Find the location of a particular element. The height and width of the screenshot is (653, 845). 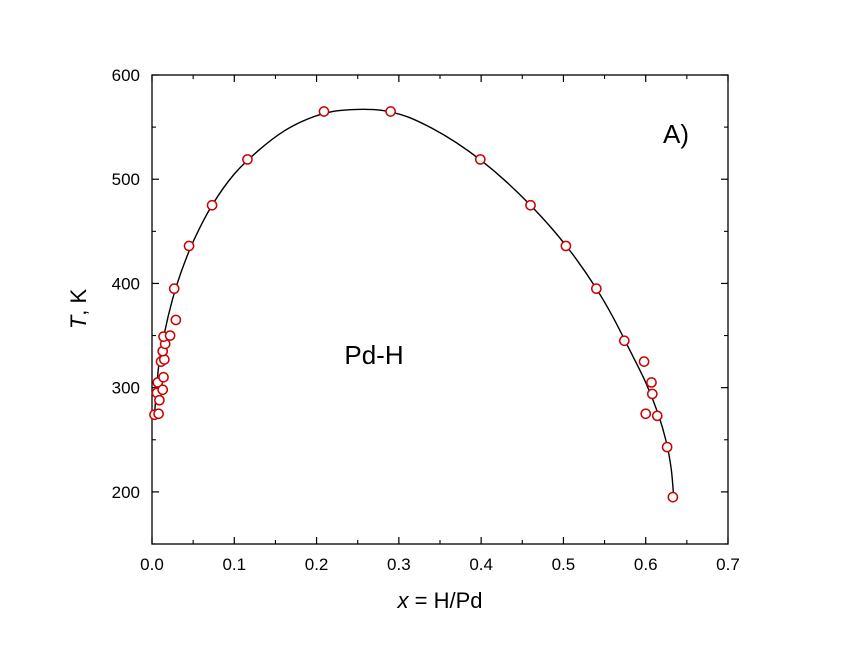

x-tick-label: 0.6 is located at coordinates (646, 564).